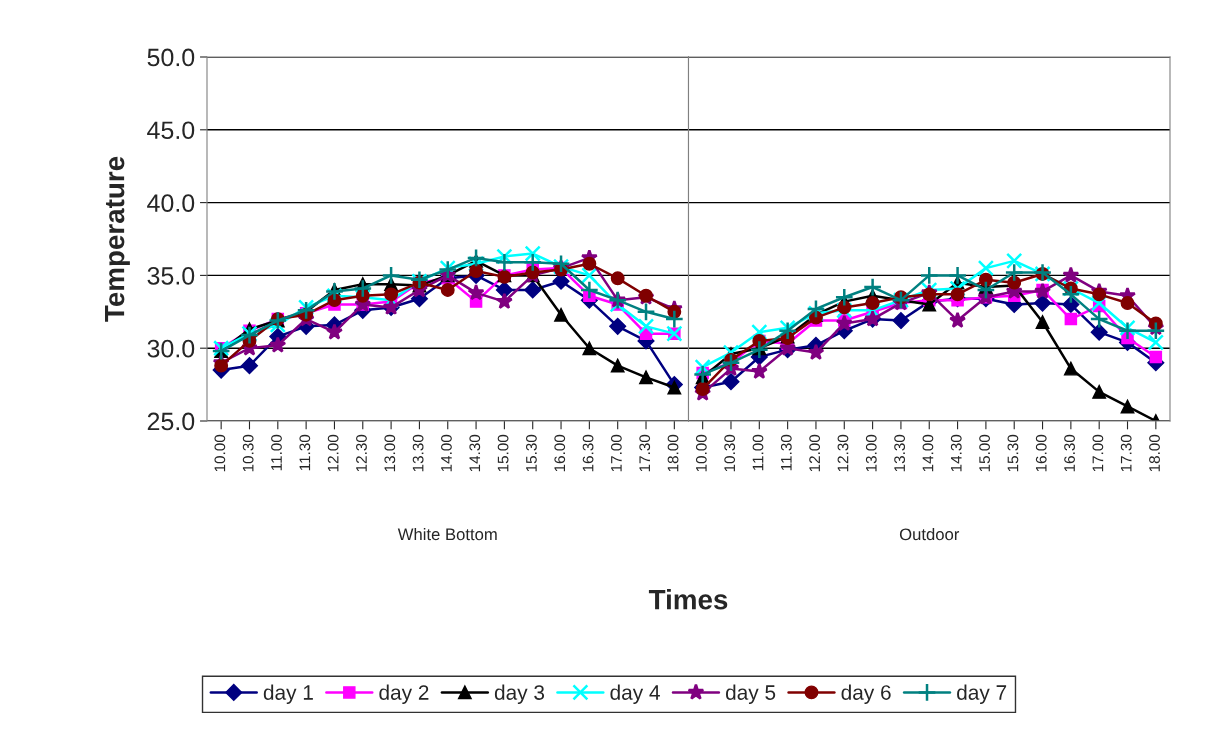  Describe the element at coordinates (750, 694) in the screenshot. I see `legend-label: day 5` at that location.